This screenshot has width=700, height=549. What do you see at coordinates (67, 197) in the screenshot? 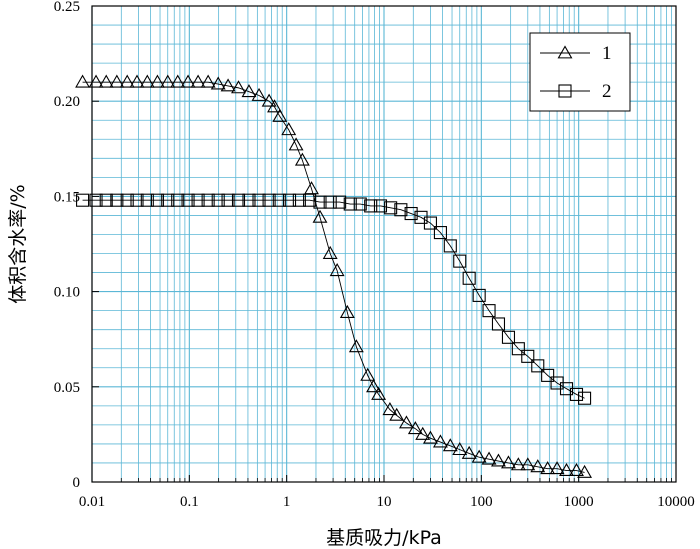
I see `y-tick-label: 0.15` at bounding box center [67, 197].